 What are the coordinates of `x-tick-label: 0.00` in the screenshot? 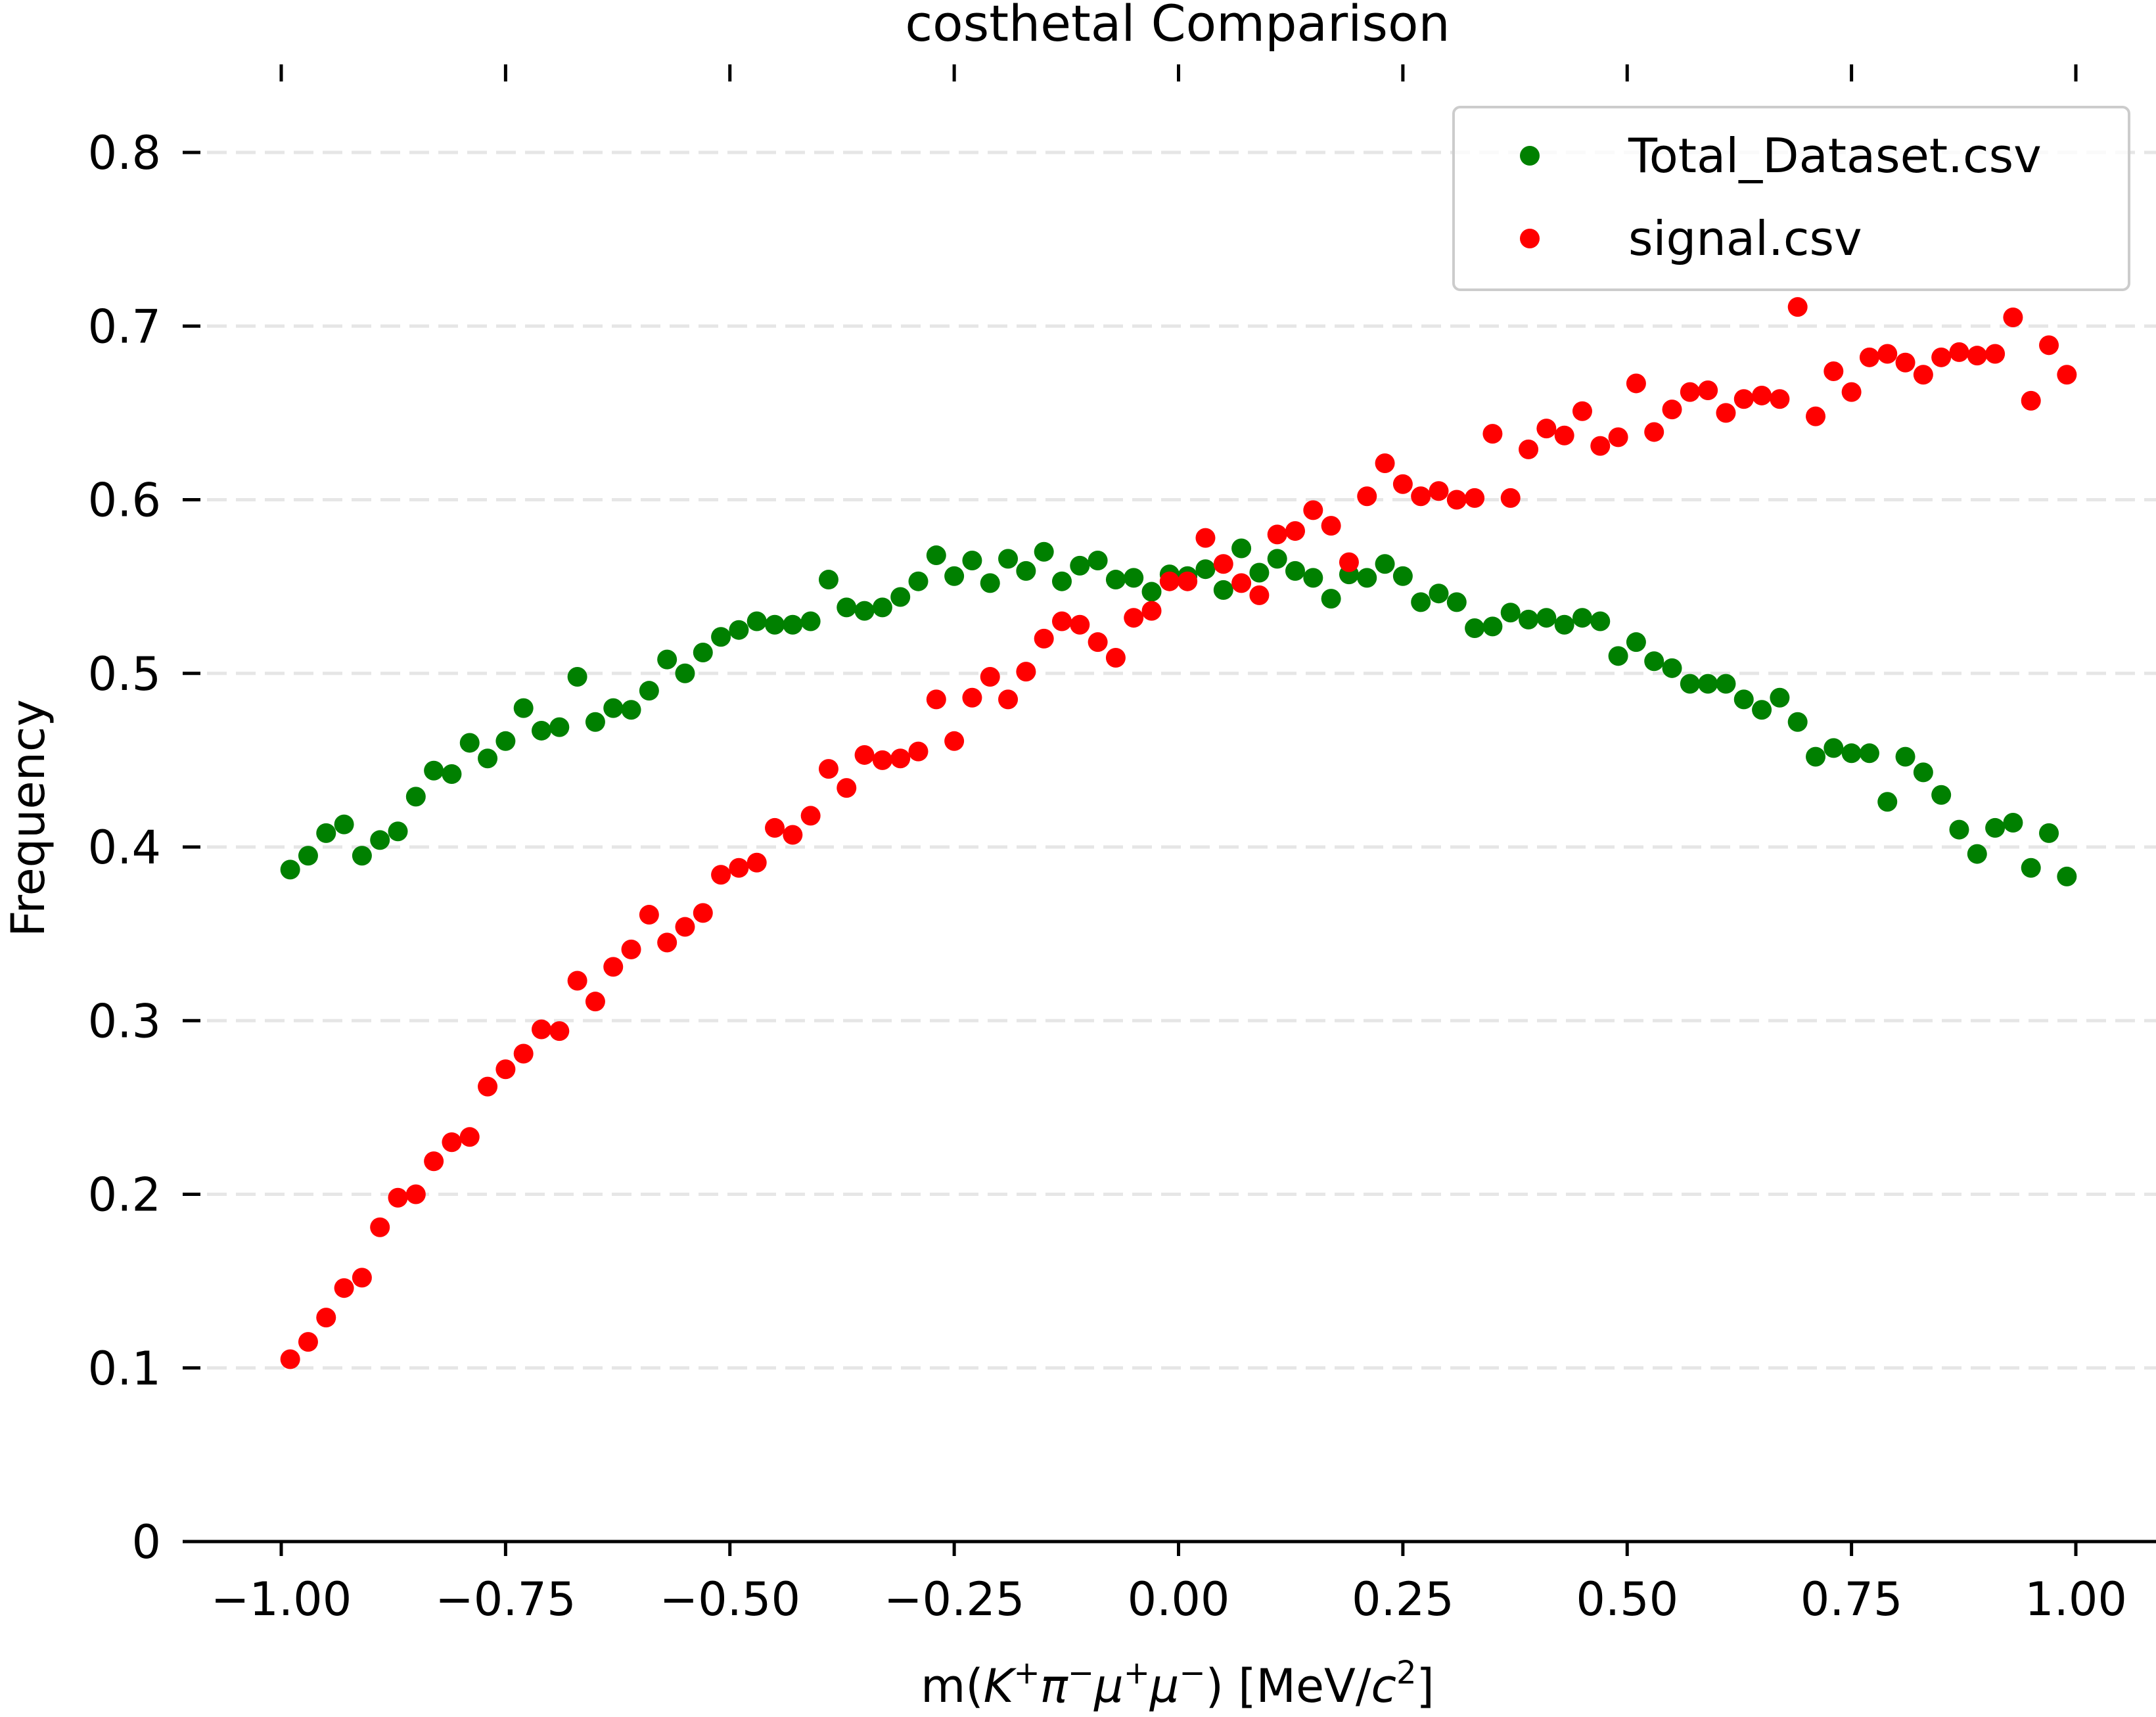 It's located at (1179, 1599).